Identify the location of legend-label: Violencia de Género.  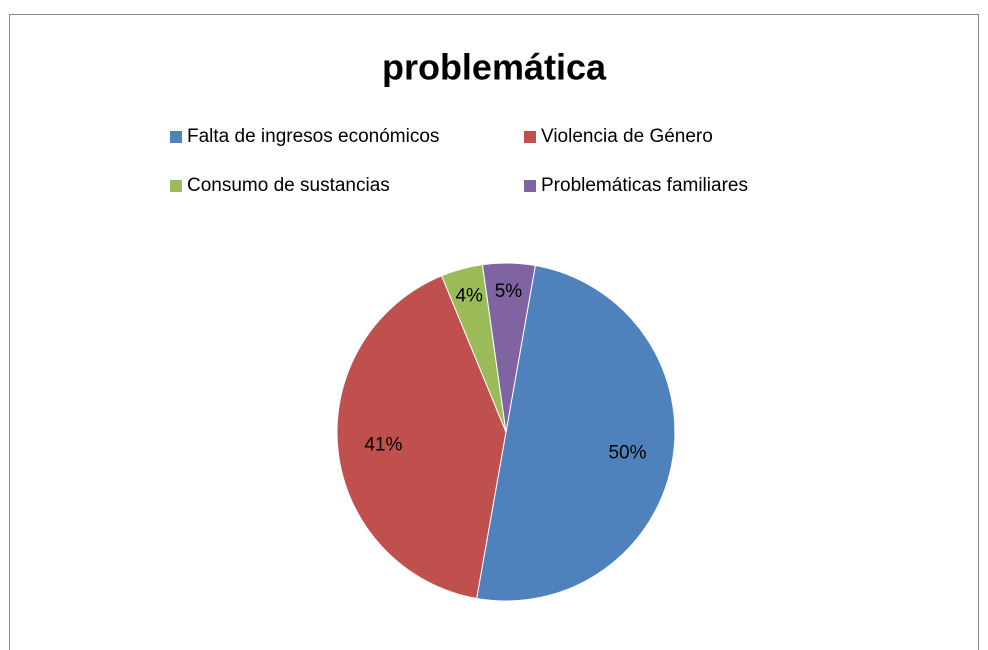
(627, 136).